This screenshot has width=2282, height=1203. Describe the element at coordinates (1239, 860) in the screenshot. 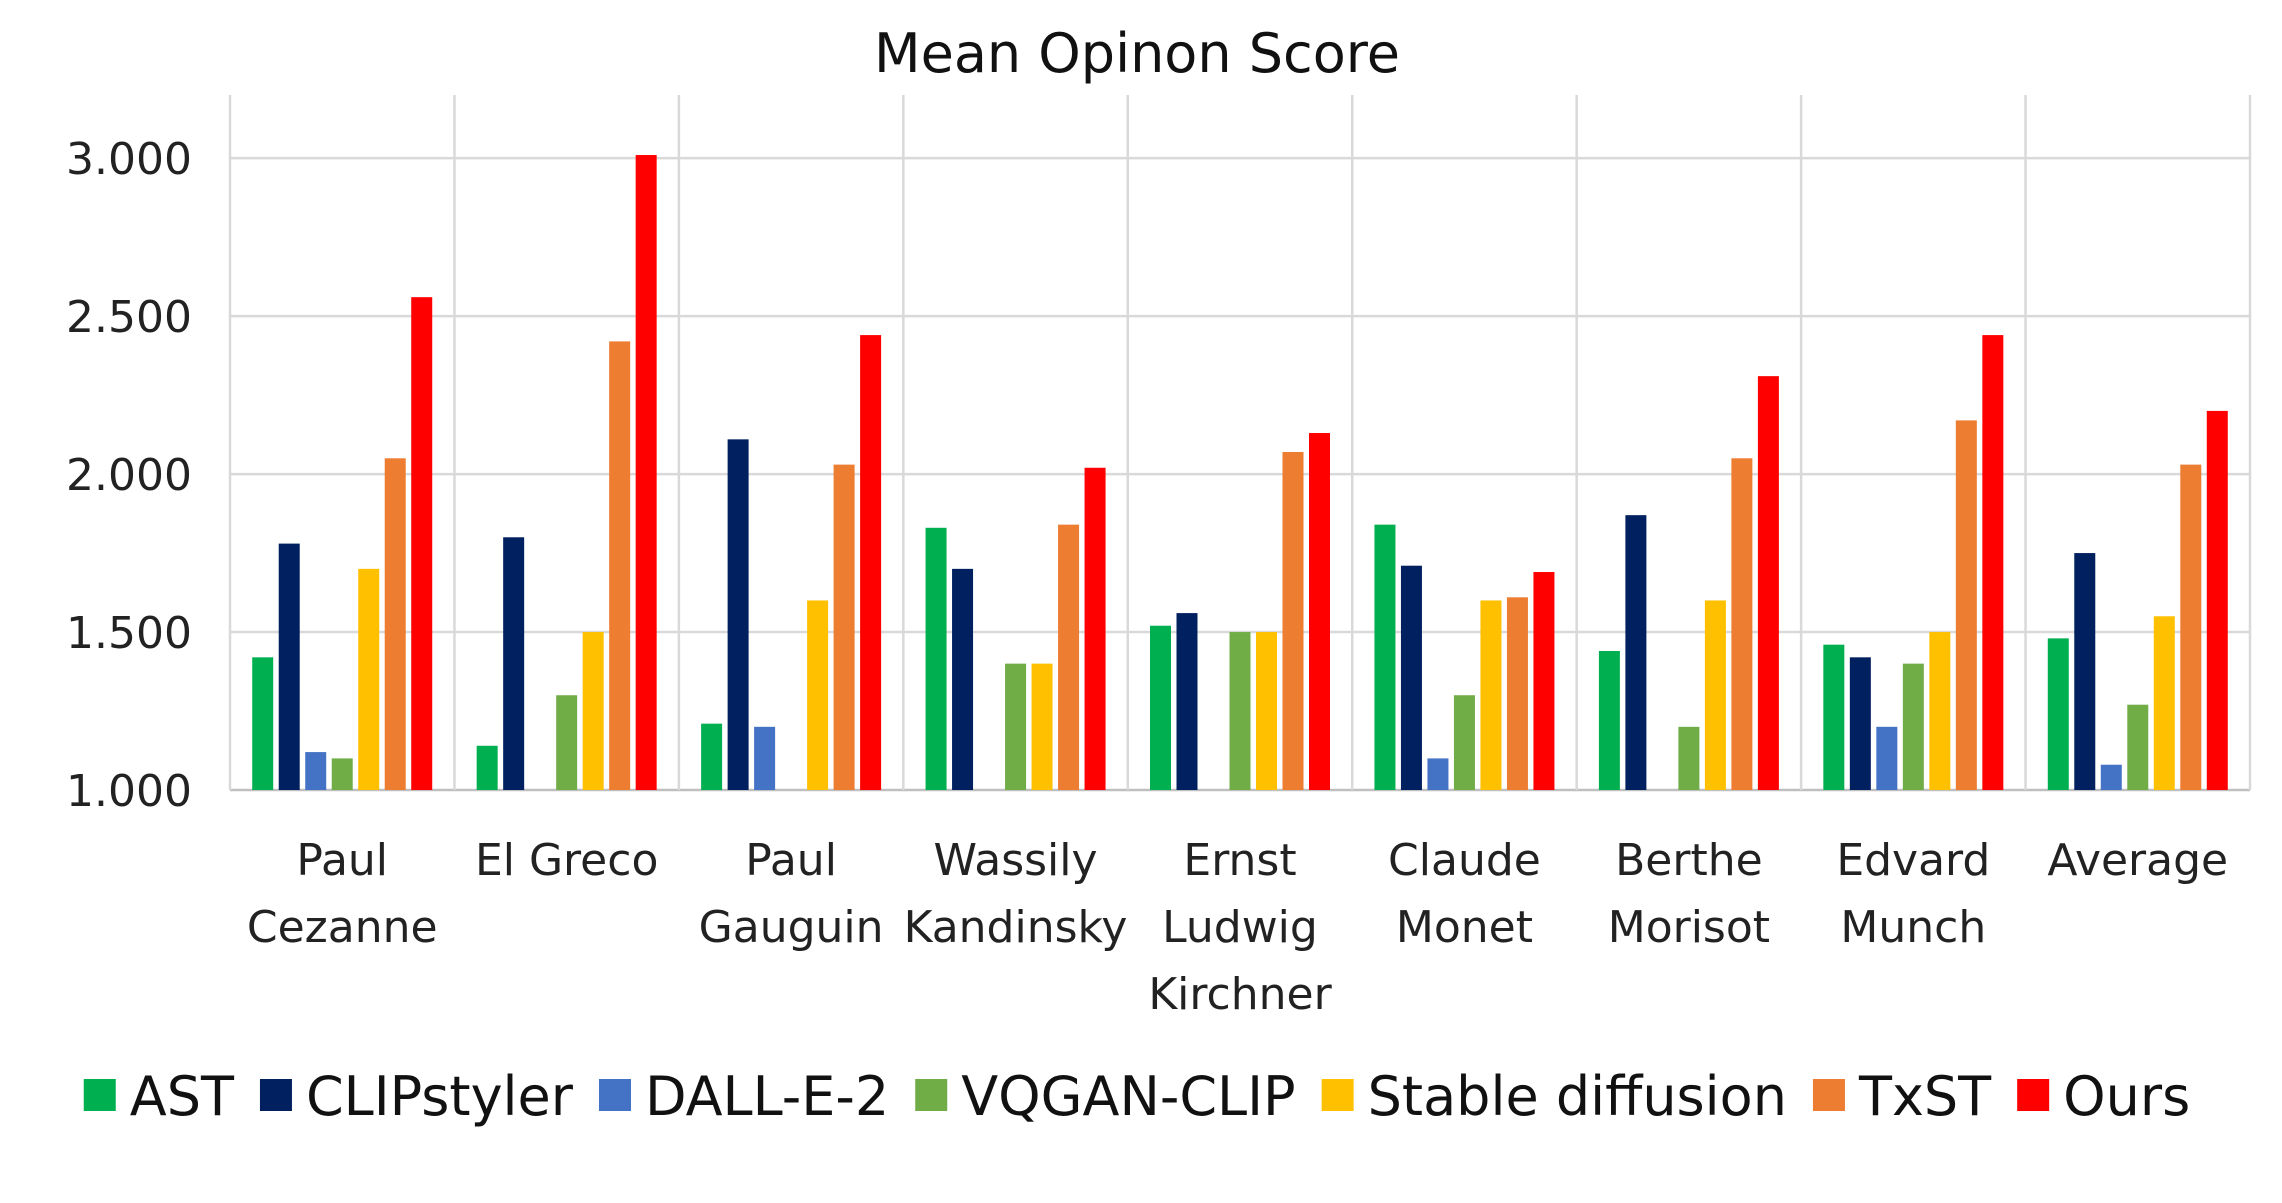

I see `x-tick-label: Ernst` at that location.